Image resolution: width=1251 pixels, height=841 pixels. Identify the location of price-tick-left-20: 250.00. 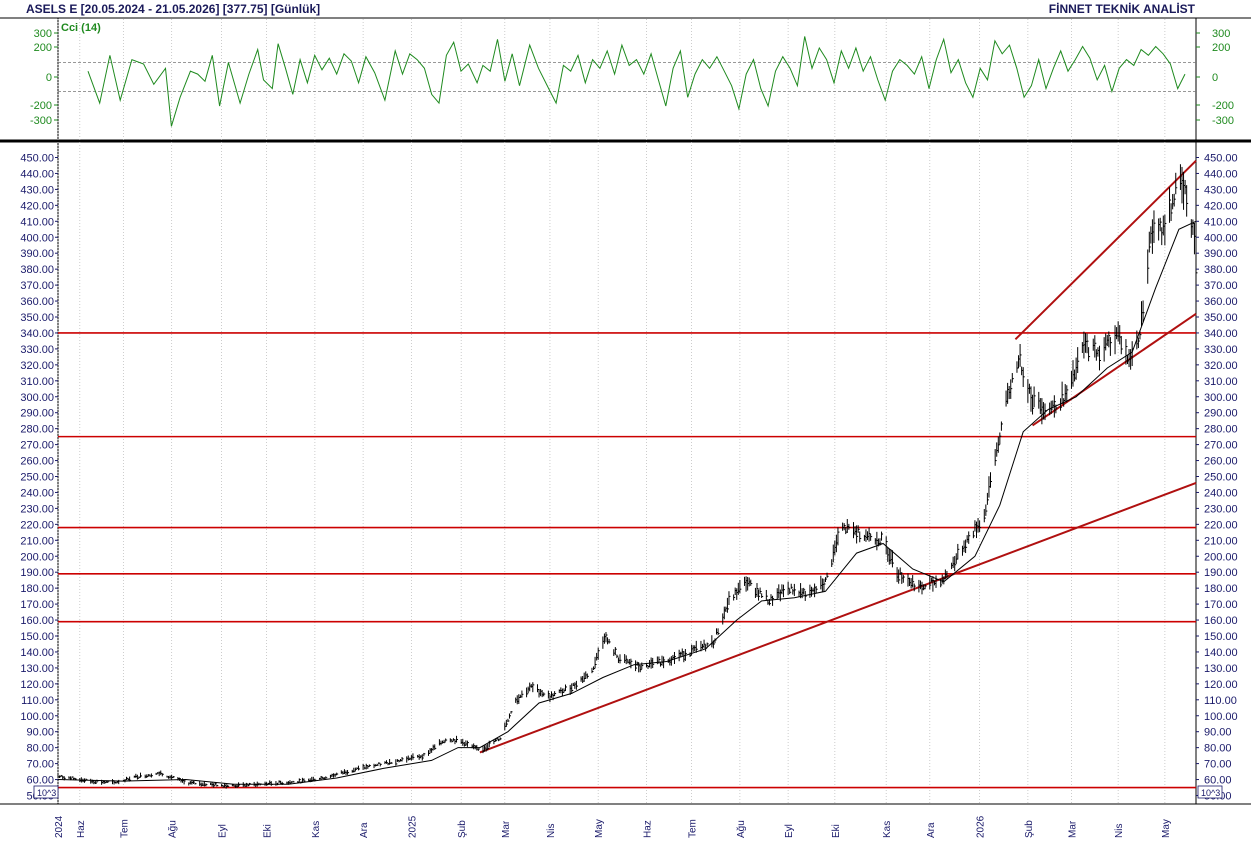
(37, 478).